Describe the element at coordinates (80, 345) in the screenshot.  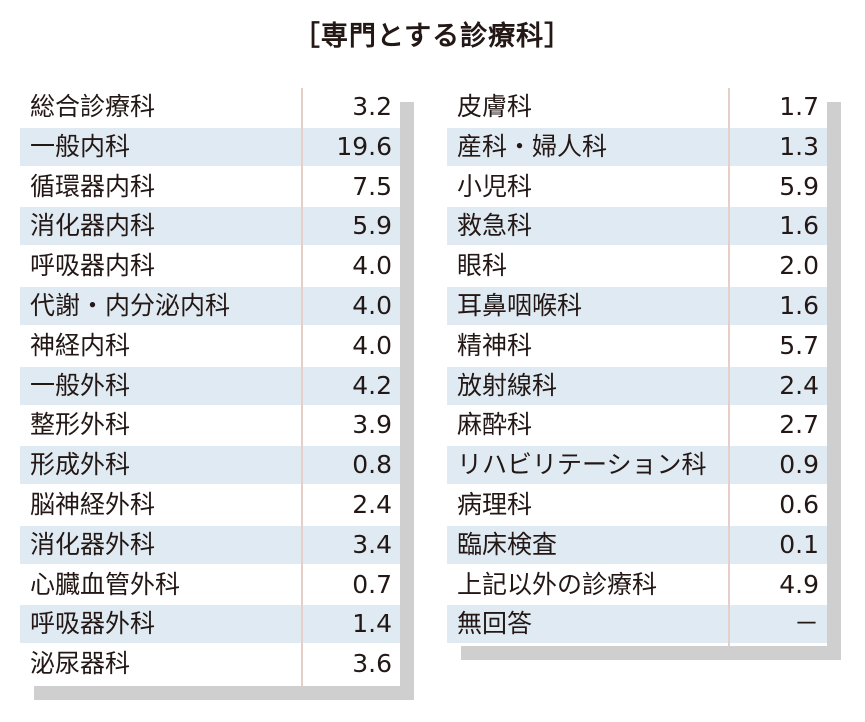
I see `department-name: 神経内科` at that location.